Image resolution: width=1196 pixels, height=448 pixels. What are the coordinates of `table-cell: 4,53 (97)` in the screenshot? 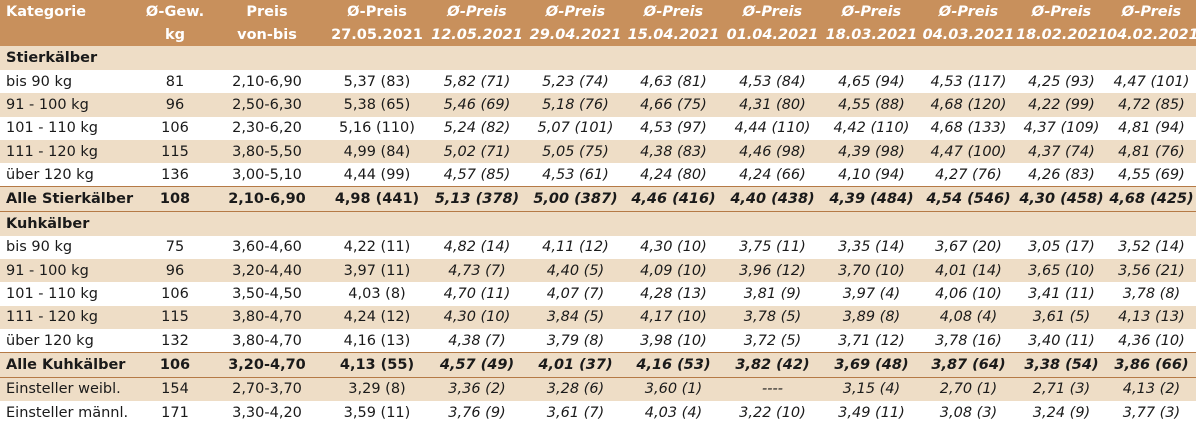 It's located at (673, 128).